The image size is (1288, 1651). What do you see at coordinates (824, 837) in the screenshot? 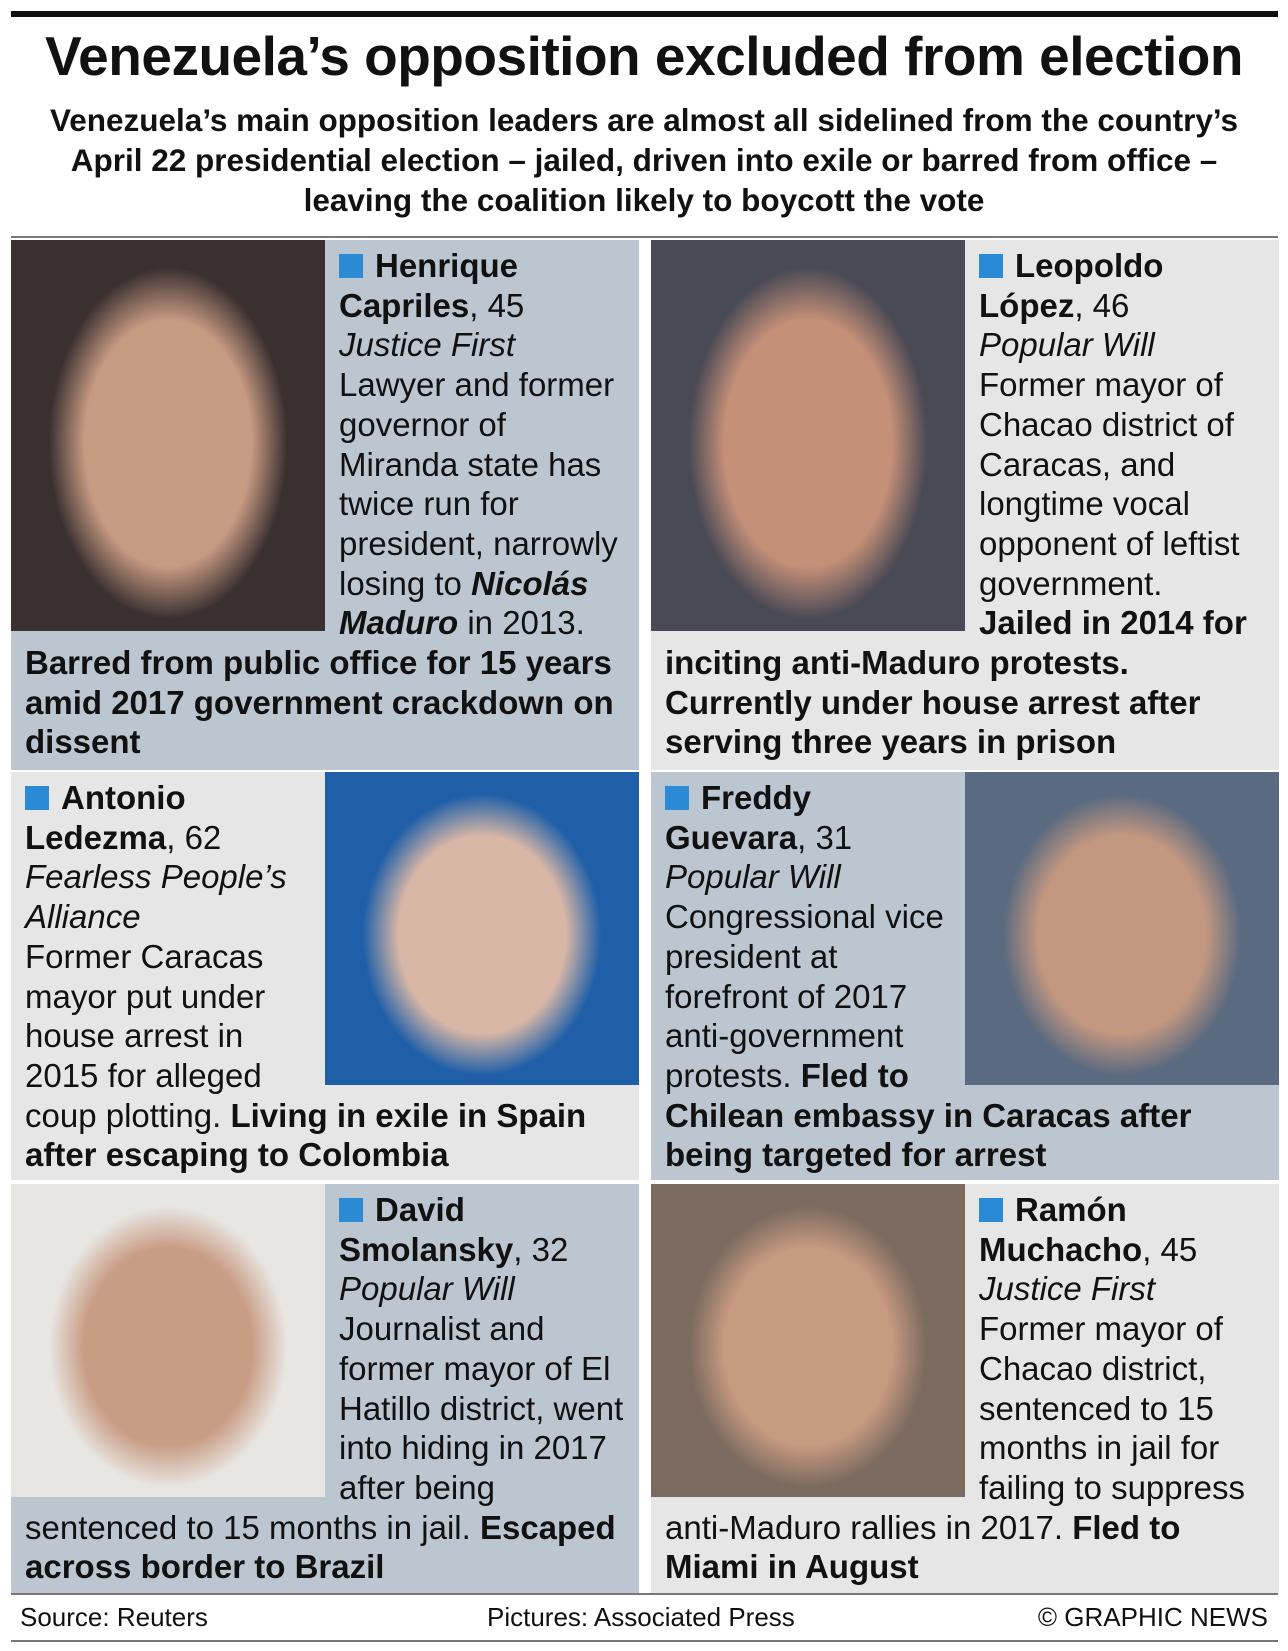
I see `age: 31` at bounding box center [824, 837].